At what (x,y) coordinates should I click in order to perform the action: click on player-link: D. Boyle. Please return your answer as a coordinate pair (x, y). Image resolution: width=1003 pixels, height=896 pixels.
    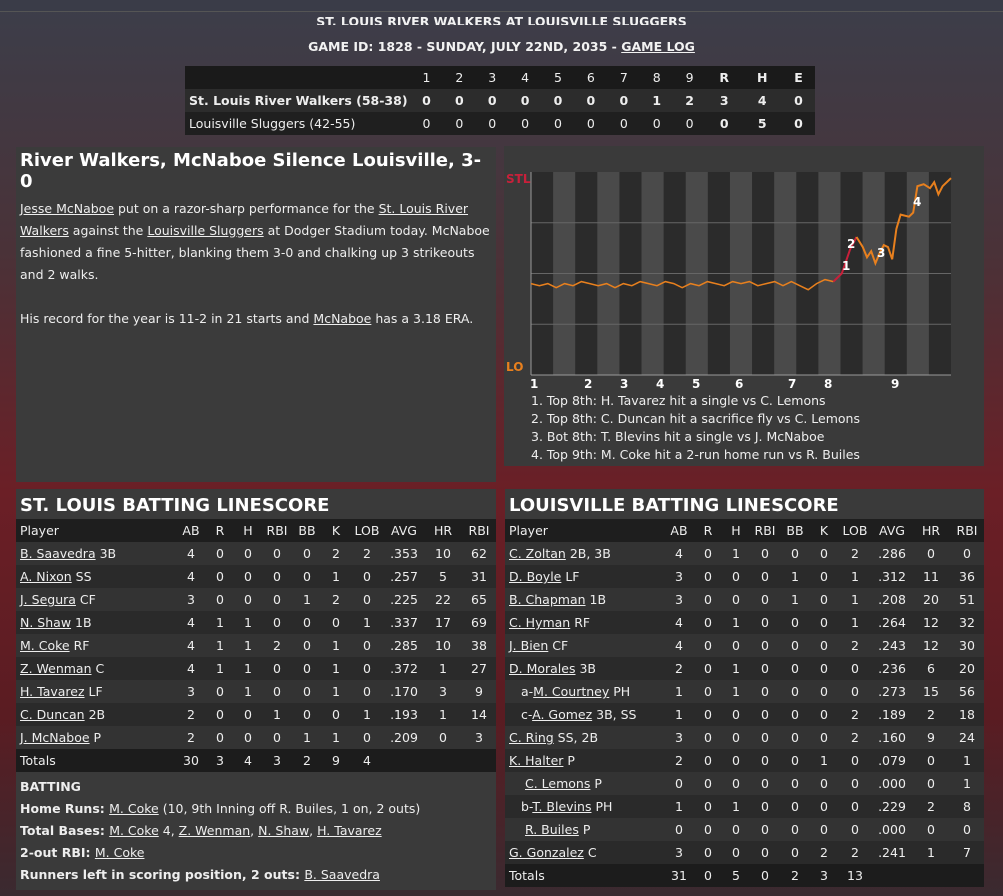
    Looking at the image, I should click on (535, 576).